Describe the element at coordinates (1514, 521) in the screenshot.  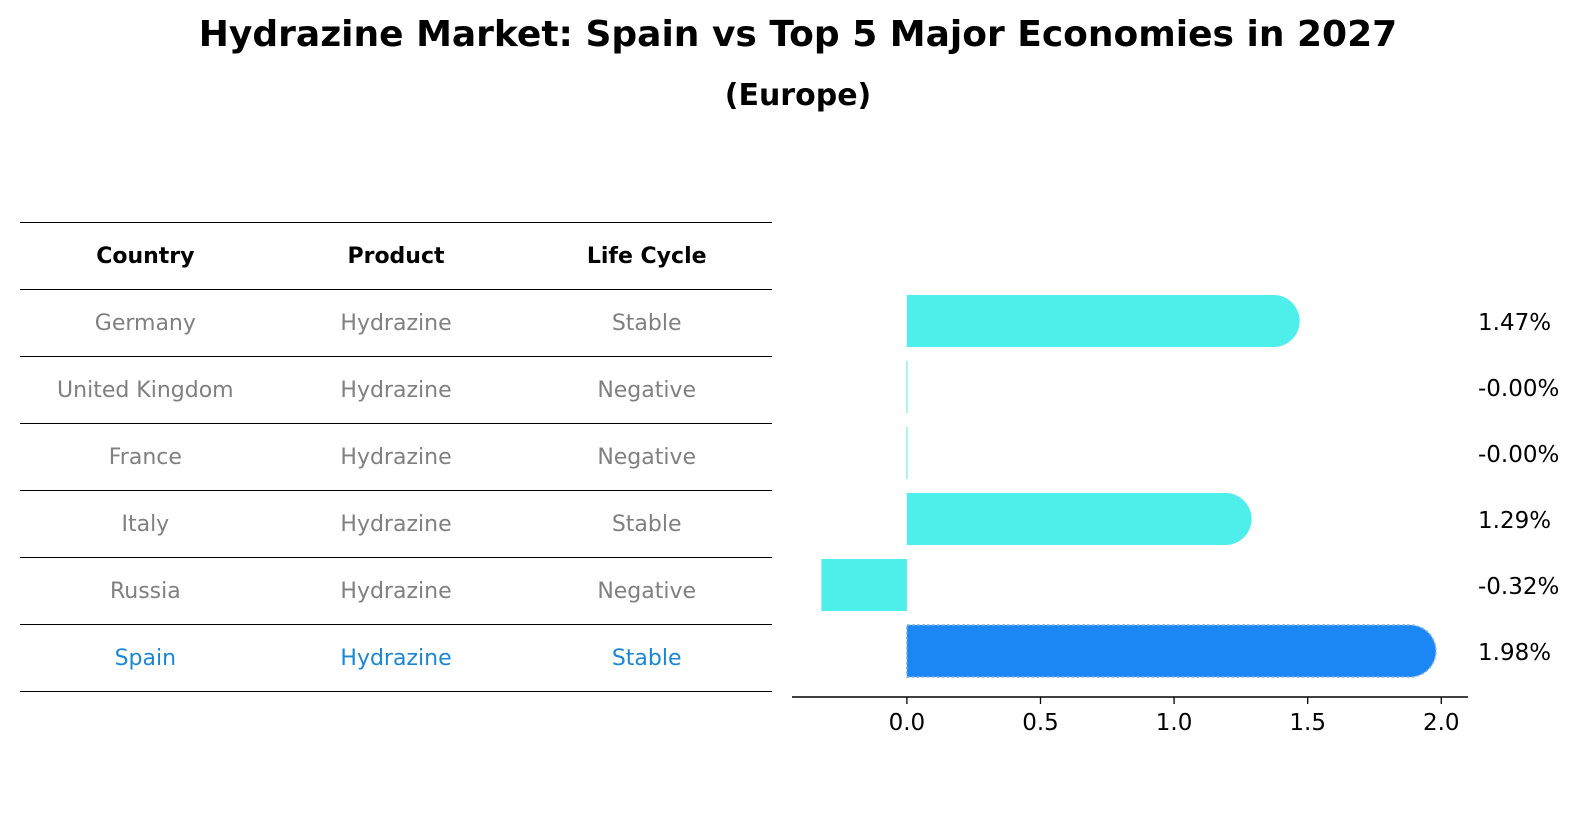
I see `value-label: 1.29%` at that location.